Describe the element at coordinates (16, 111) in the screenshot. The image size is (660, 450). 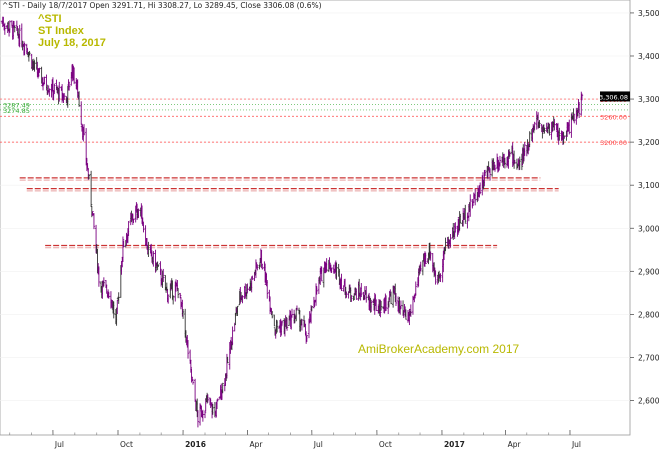
I see `guide-label: 3274.85` at that location.